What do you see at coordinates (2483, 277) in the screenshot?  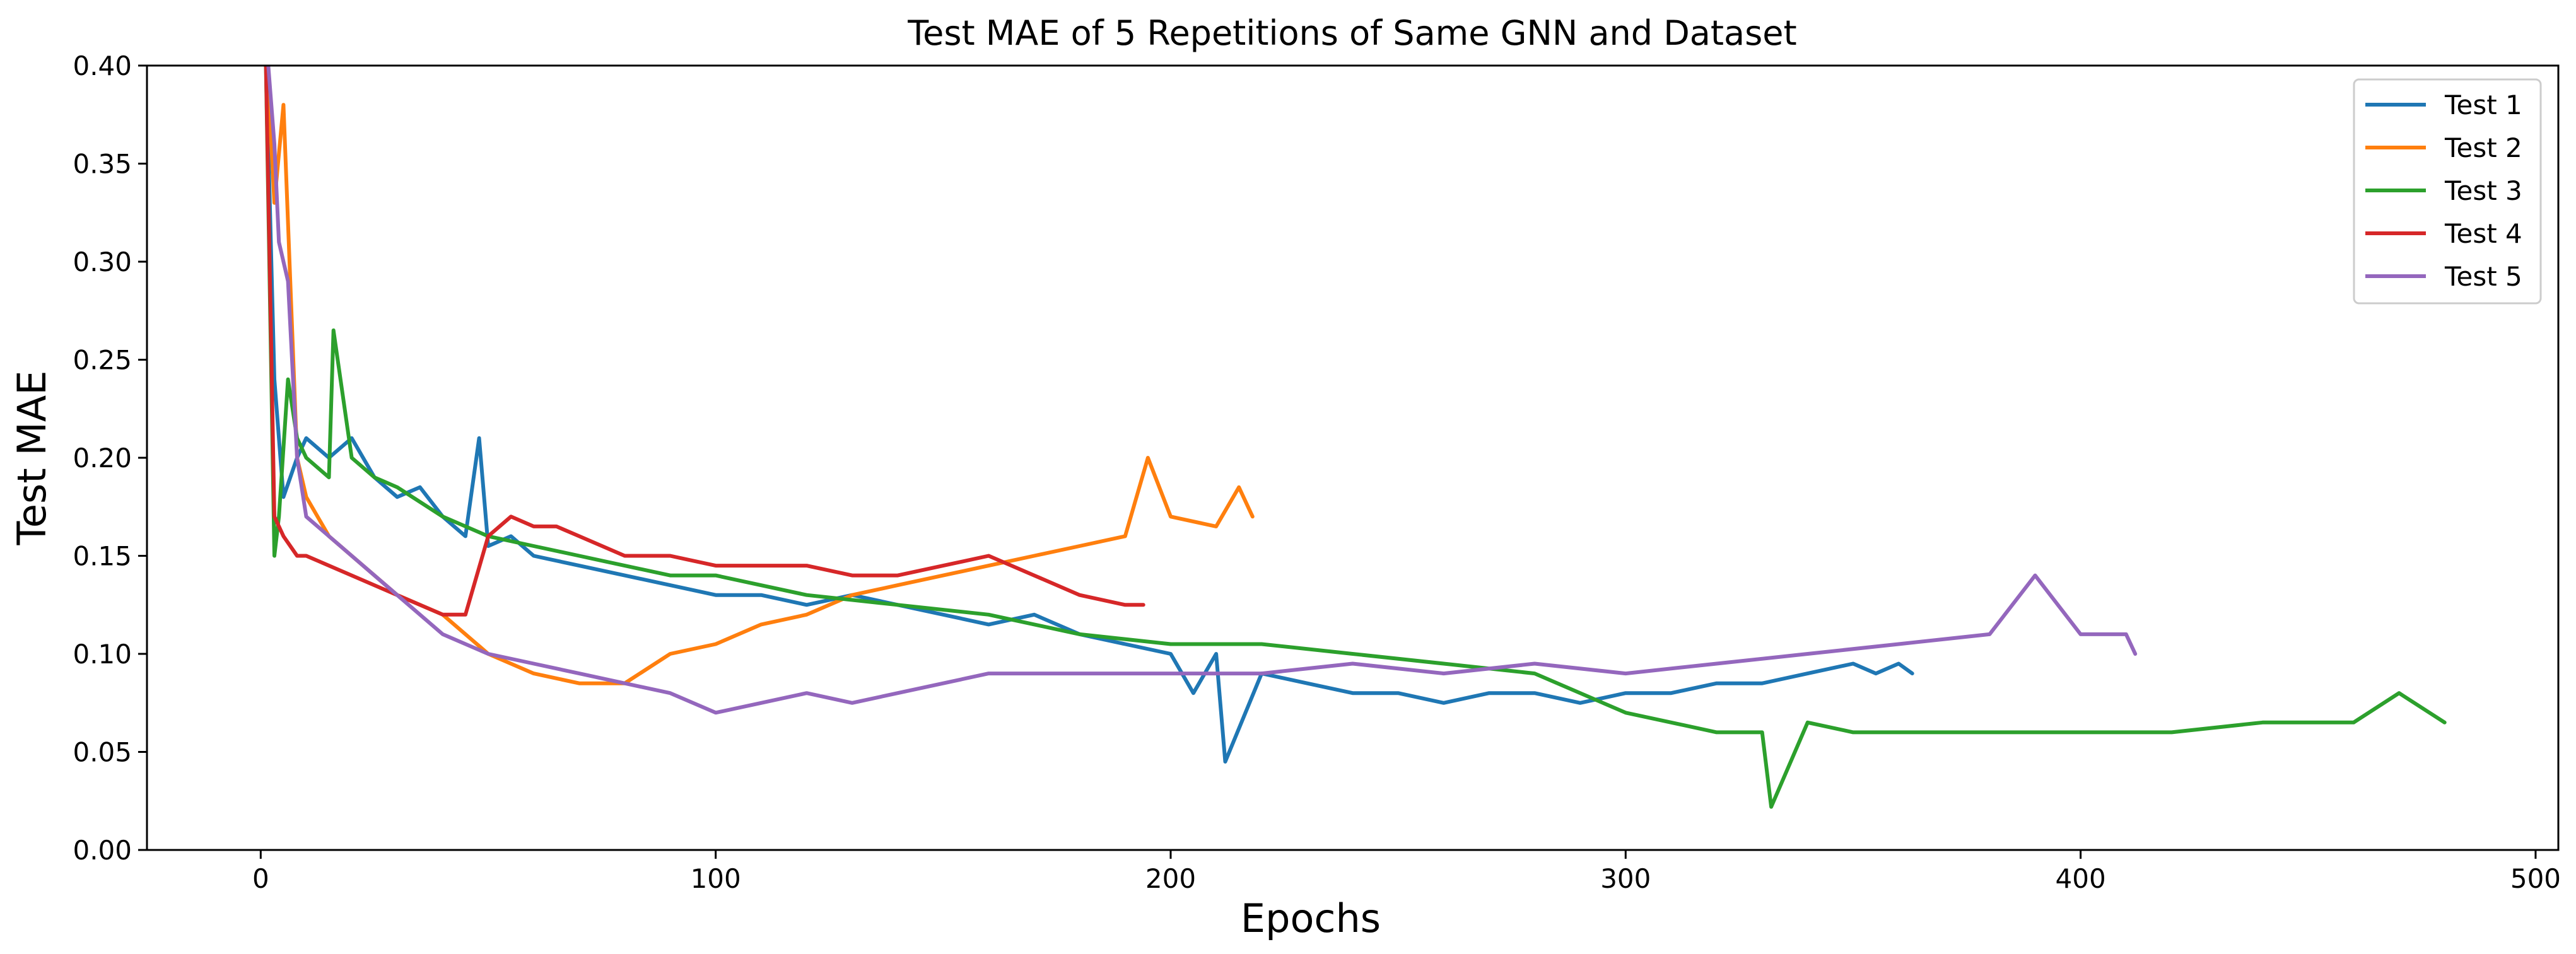 I see `legend-label: Test 5` at bounding box center [2483, 277].